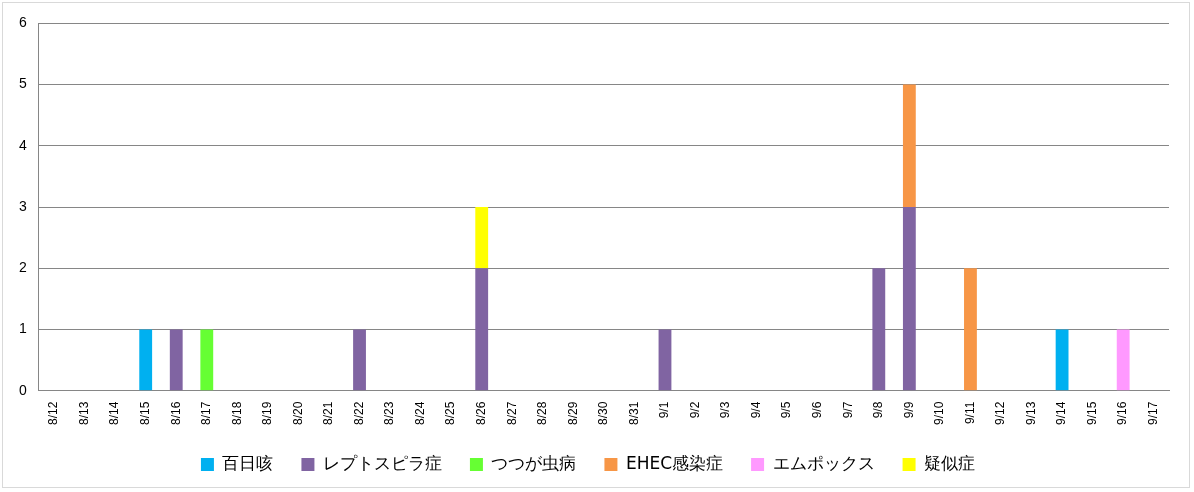 This screenshot has height=492, width=1194. What do you see at coordinates (572, 413) in the screenshot?
I see `x-tick-label: 8/29` at bounding box center [572, 413].